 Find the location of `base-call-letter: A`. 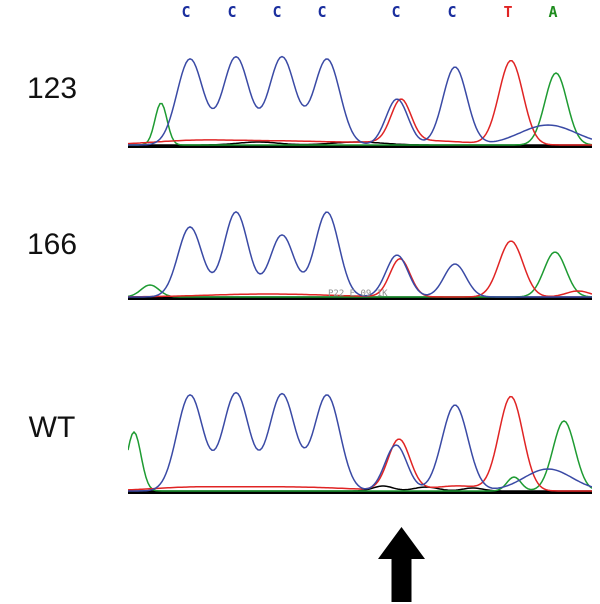

base-call-letter: A is located at coordinates (553, 12).